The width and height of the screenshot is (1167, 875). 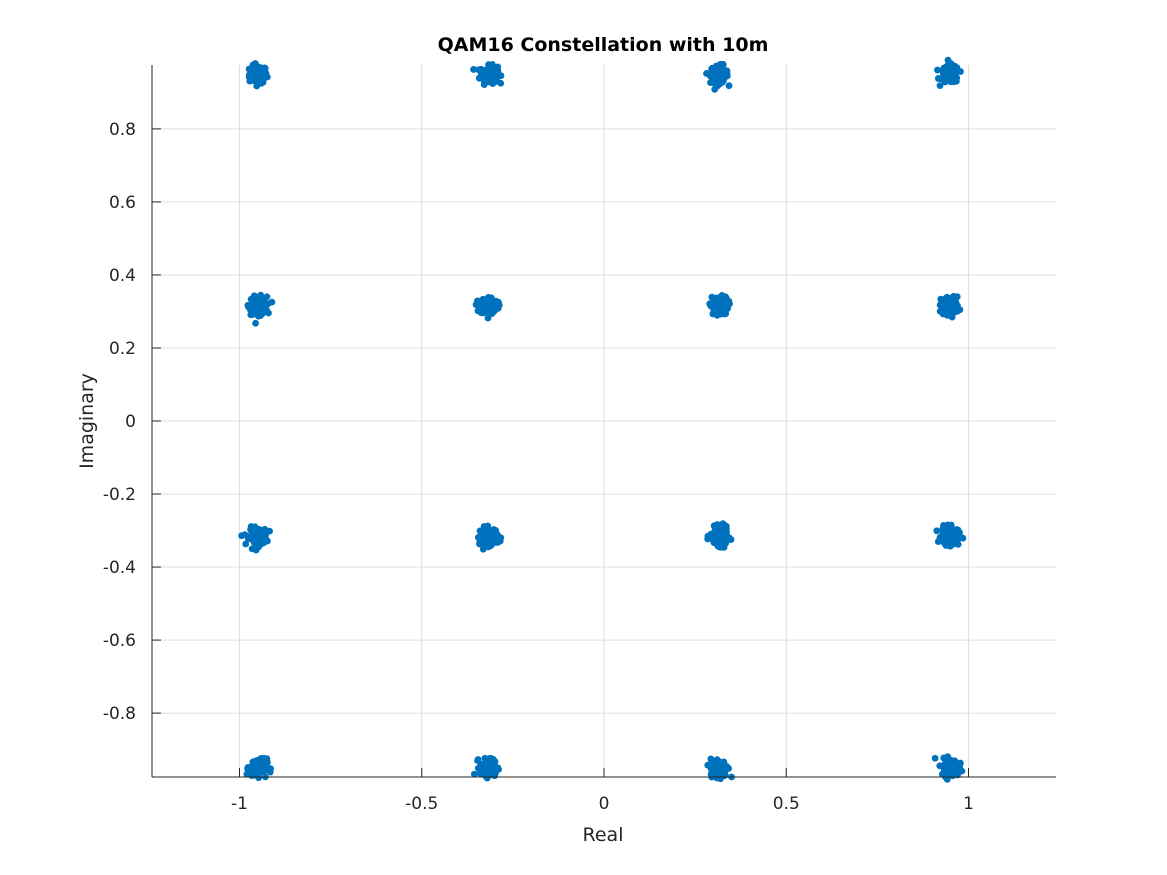 I want to click on x-tick-label: -0.5, so click(x=421, y=804).